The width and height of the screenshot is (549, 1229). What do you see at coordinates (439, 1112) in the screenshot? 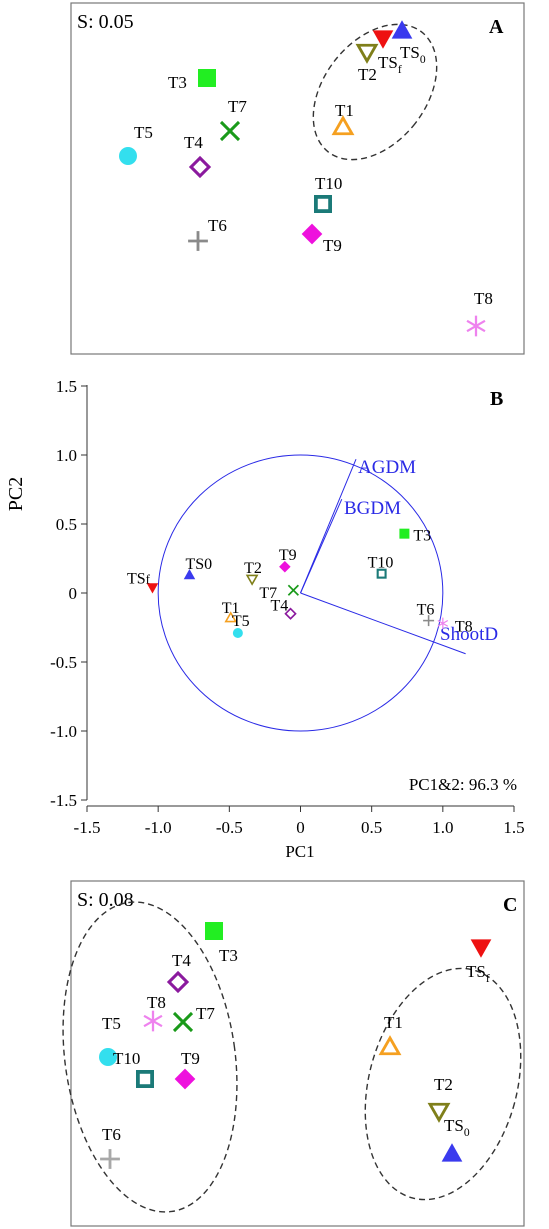
I see `panel-c-point-t2` at bounding box center [439, 1112].